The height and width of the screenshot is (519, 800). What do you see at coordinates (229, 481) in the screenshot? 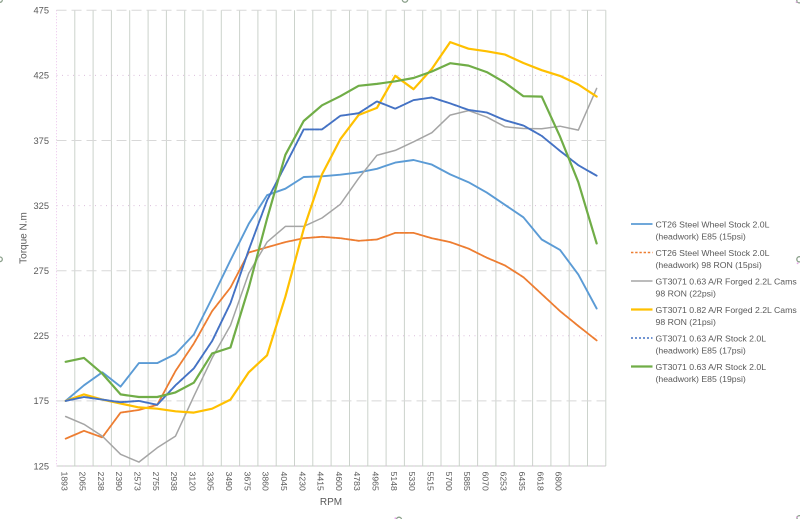
I see `svg-text: 3490` at bounding box center [229, 481].